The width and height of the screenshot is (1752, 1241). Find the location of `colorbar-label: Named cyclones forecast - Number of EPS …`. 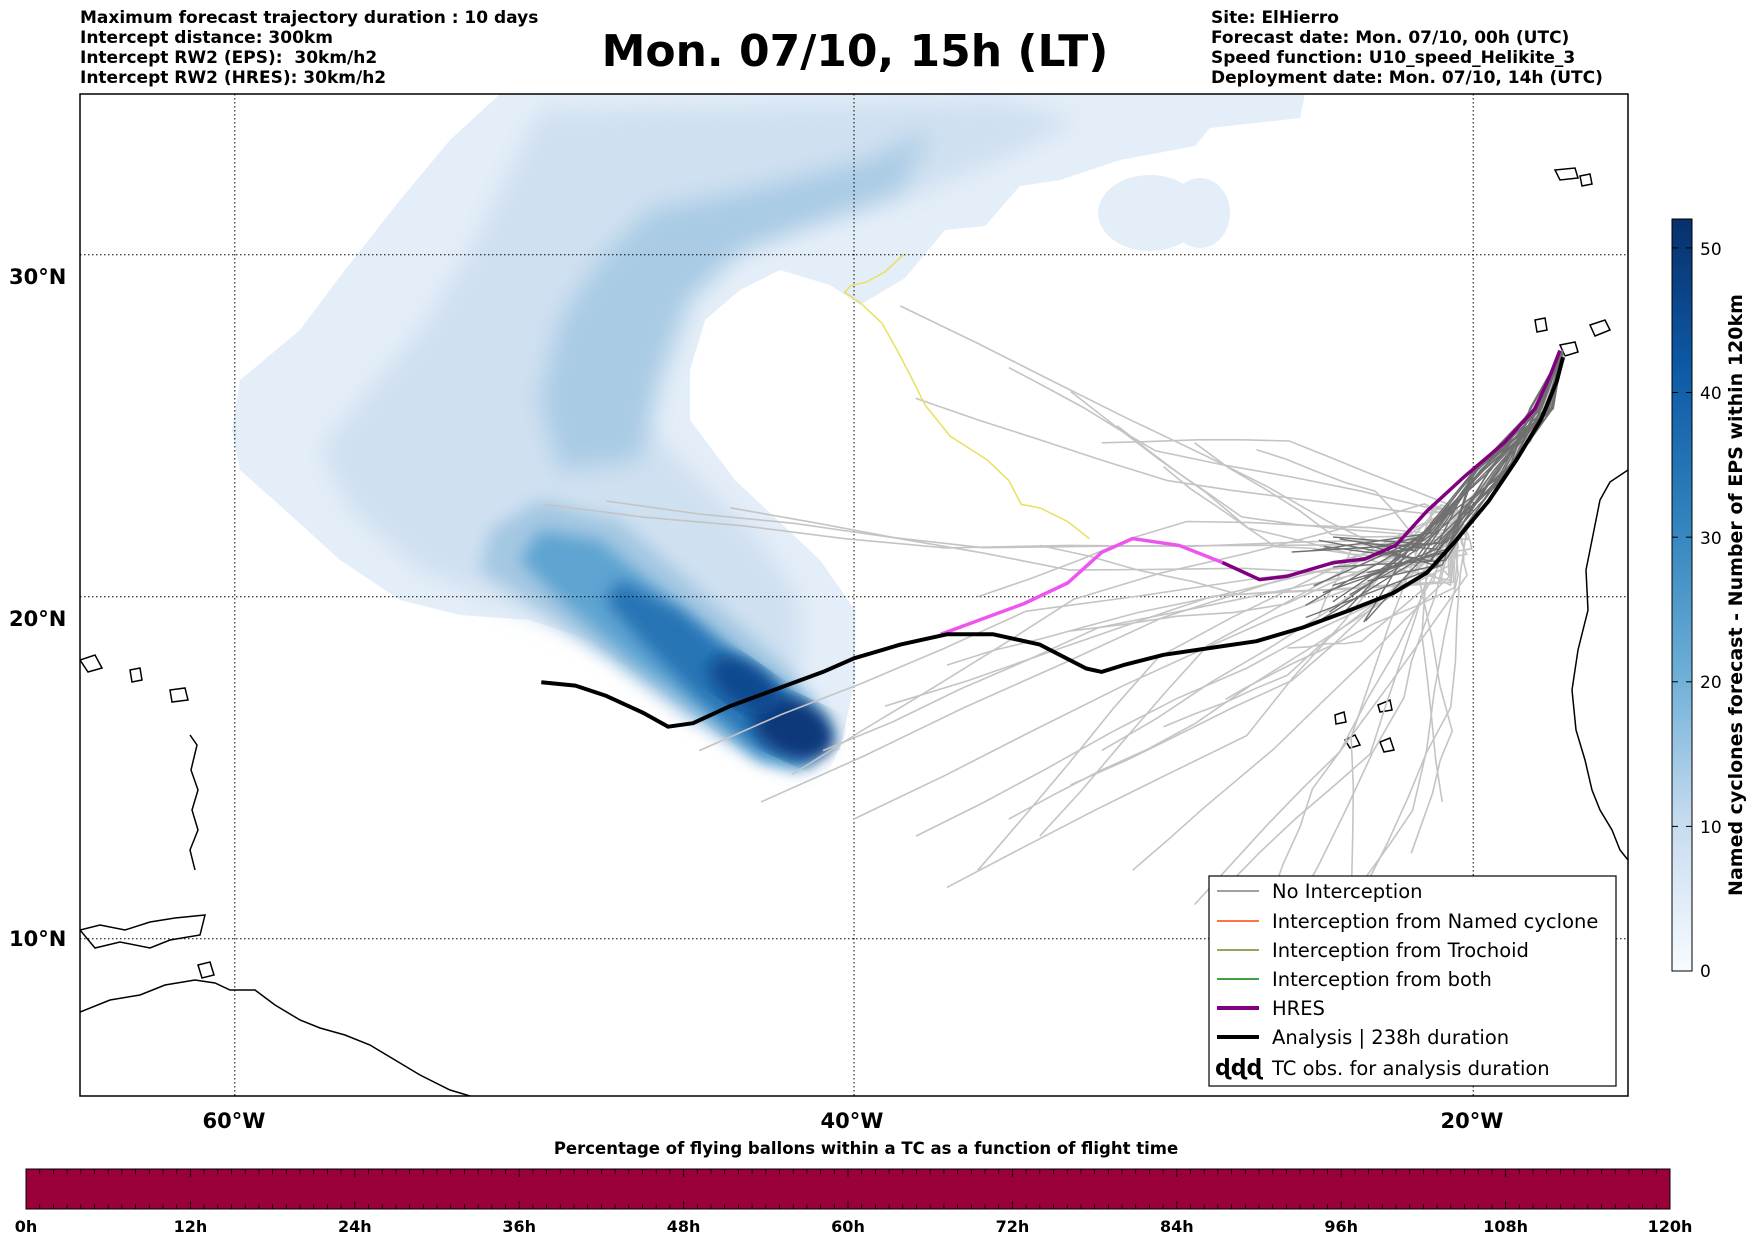

colorbar-label: Named cyclones forecast - Number of EPS … is located at coordinates (1736, 595).